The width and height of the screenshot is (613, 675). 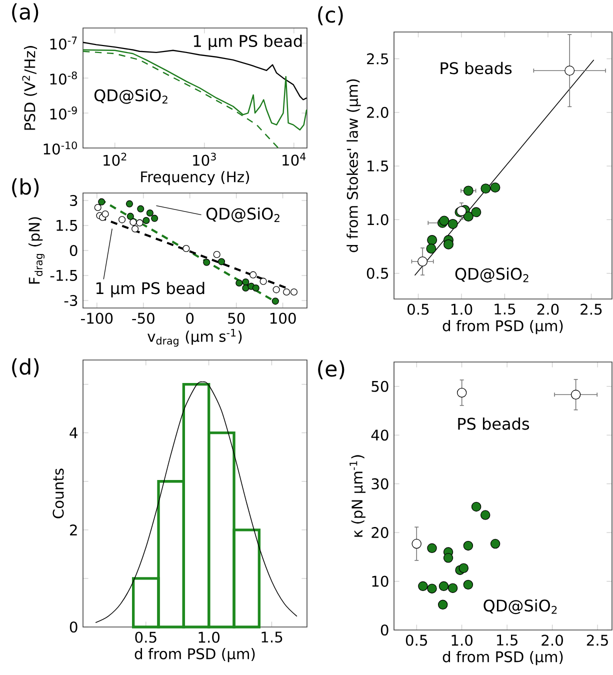 I want to click on x-tick-label: 0, so click(x=190, y=318).